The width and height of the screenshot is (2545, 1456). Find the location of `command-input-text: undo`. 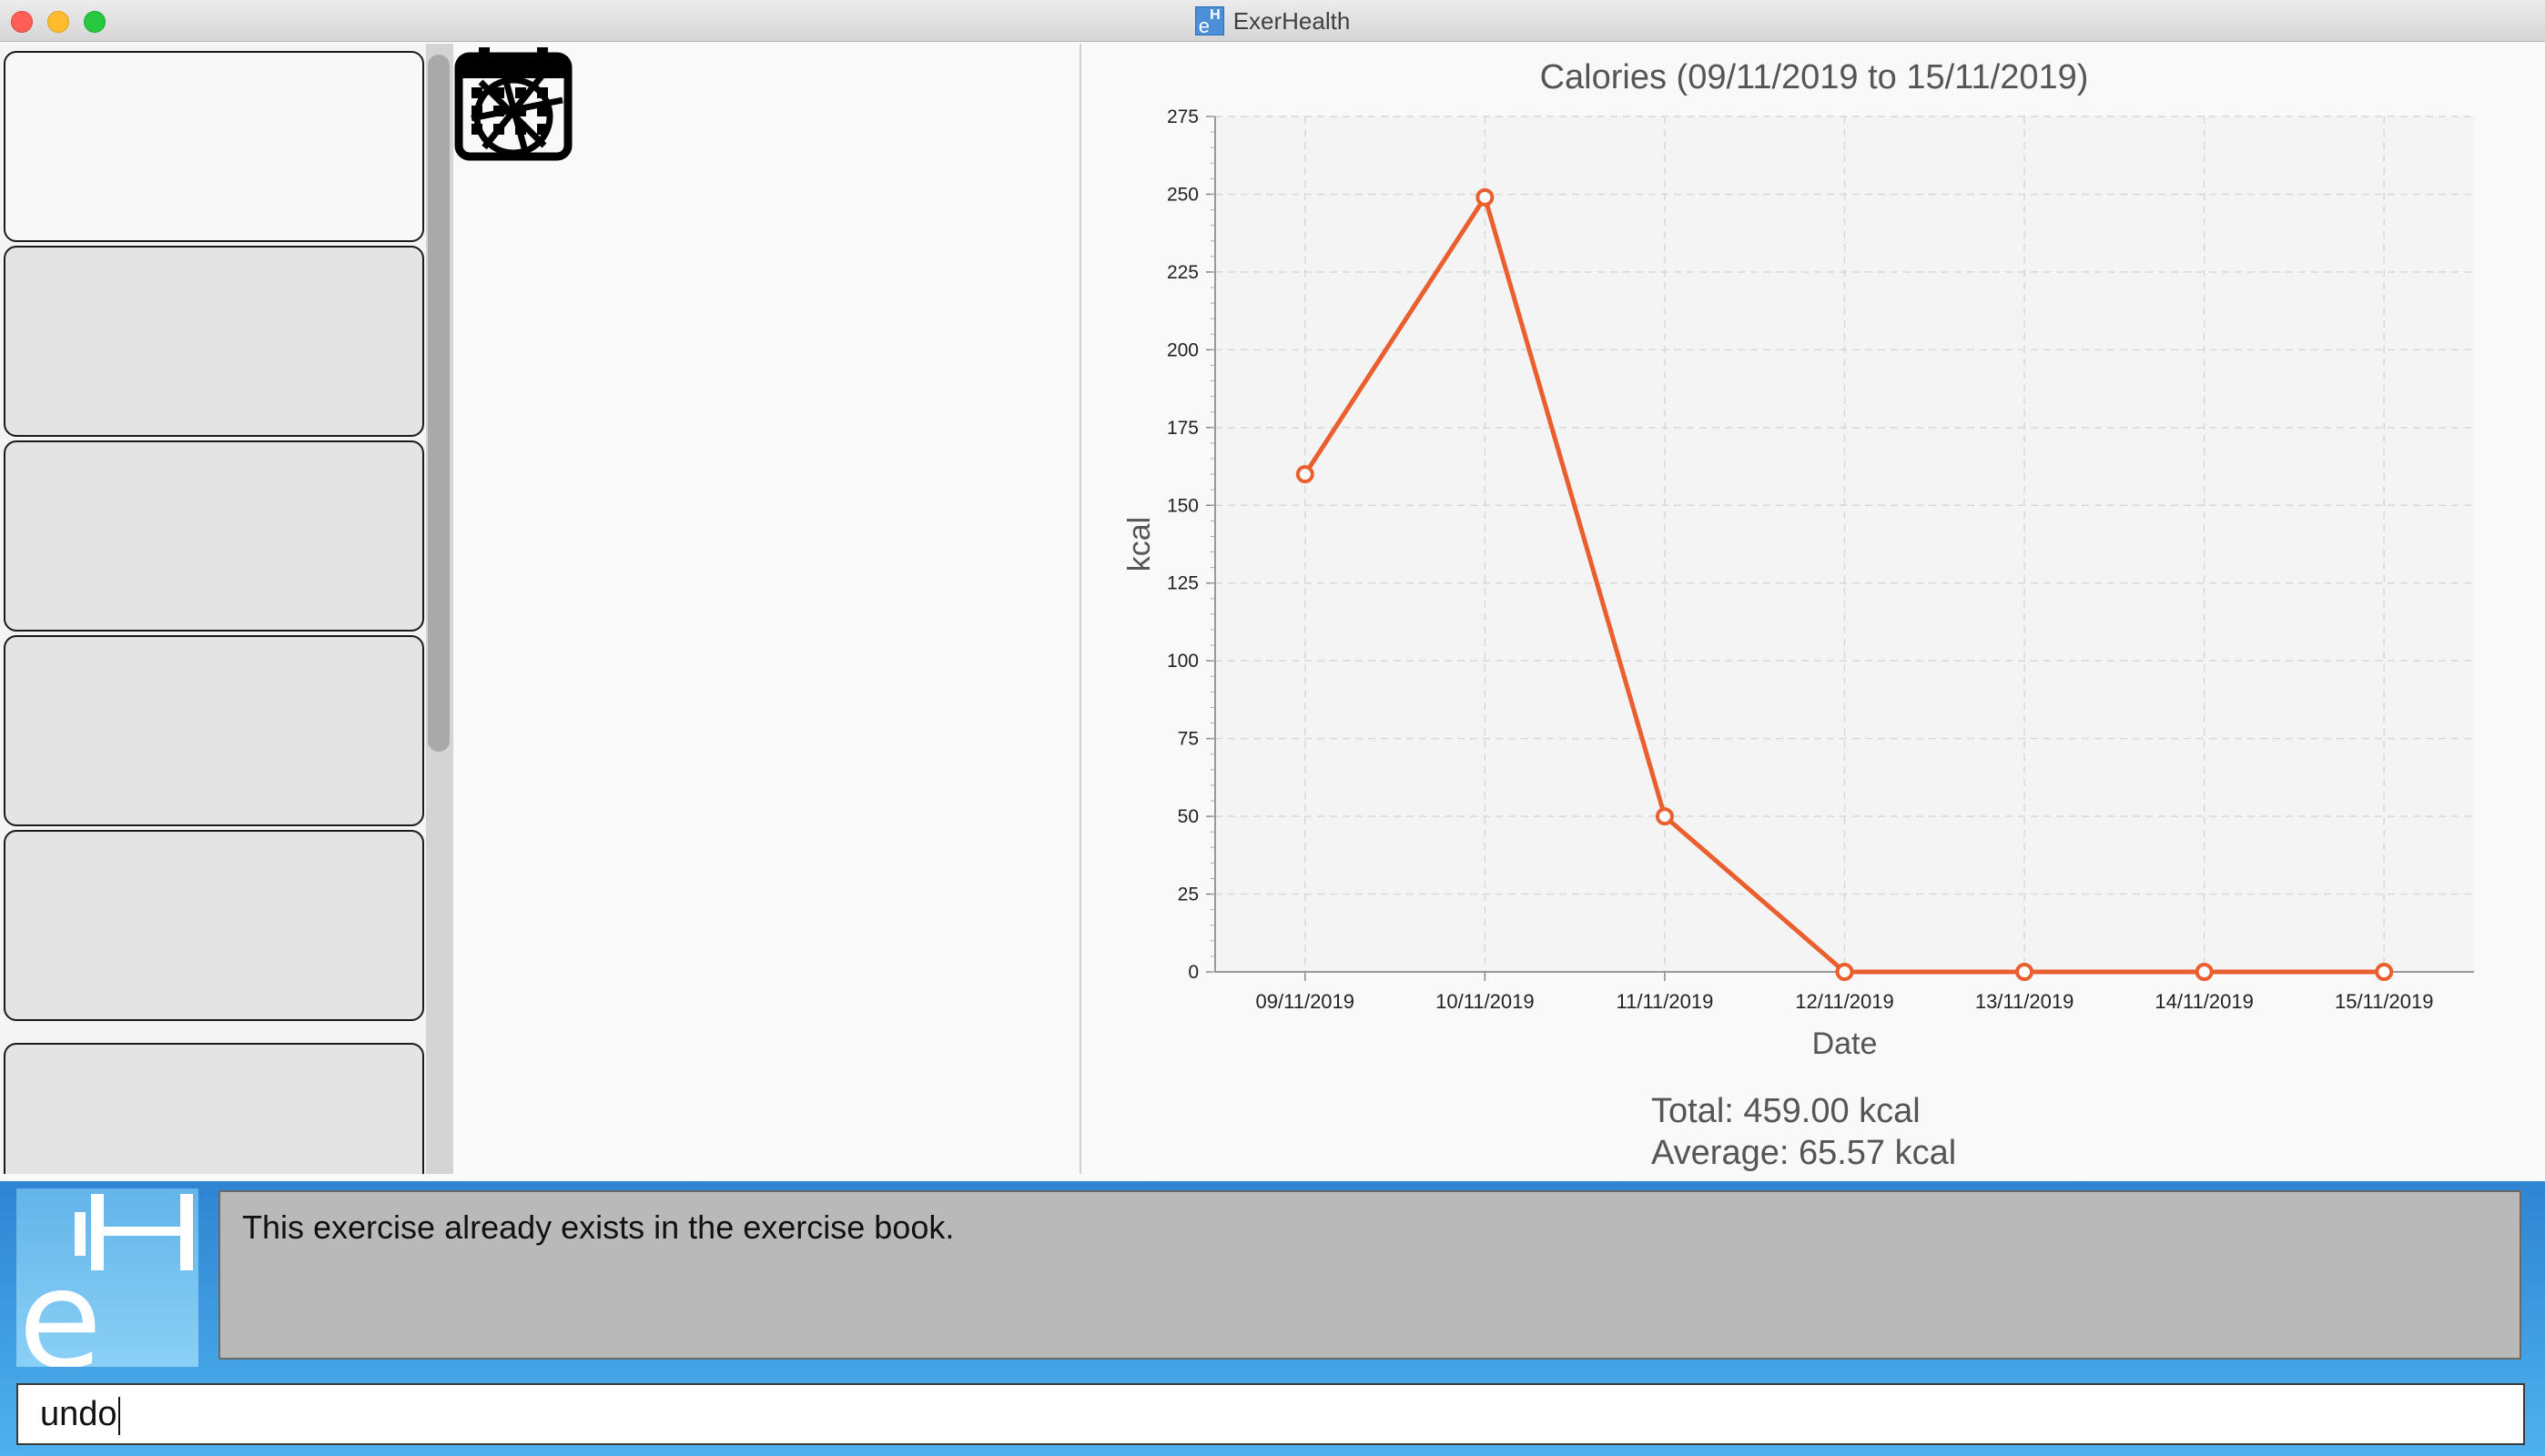

command-input-text: undo is located at coordinates (78, 1414).